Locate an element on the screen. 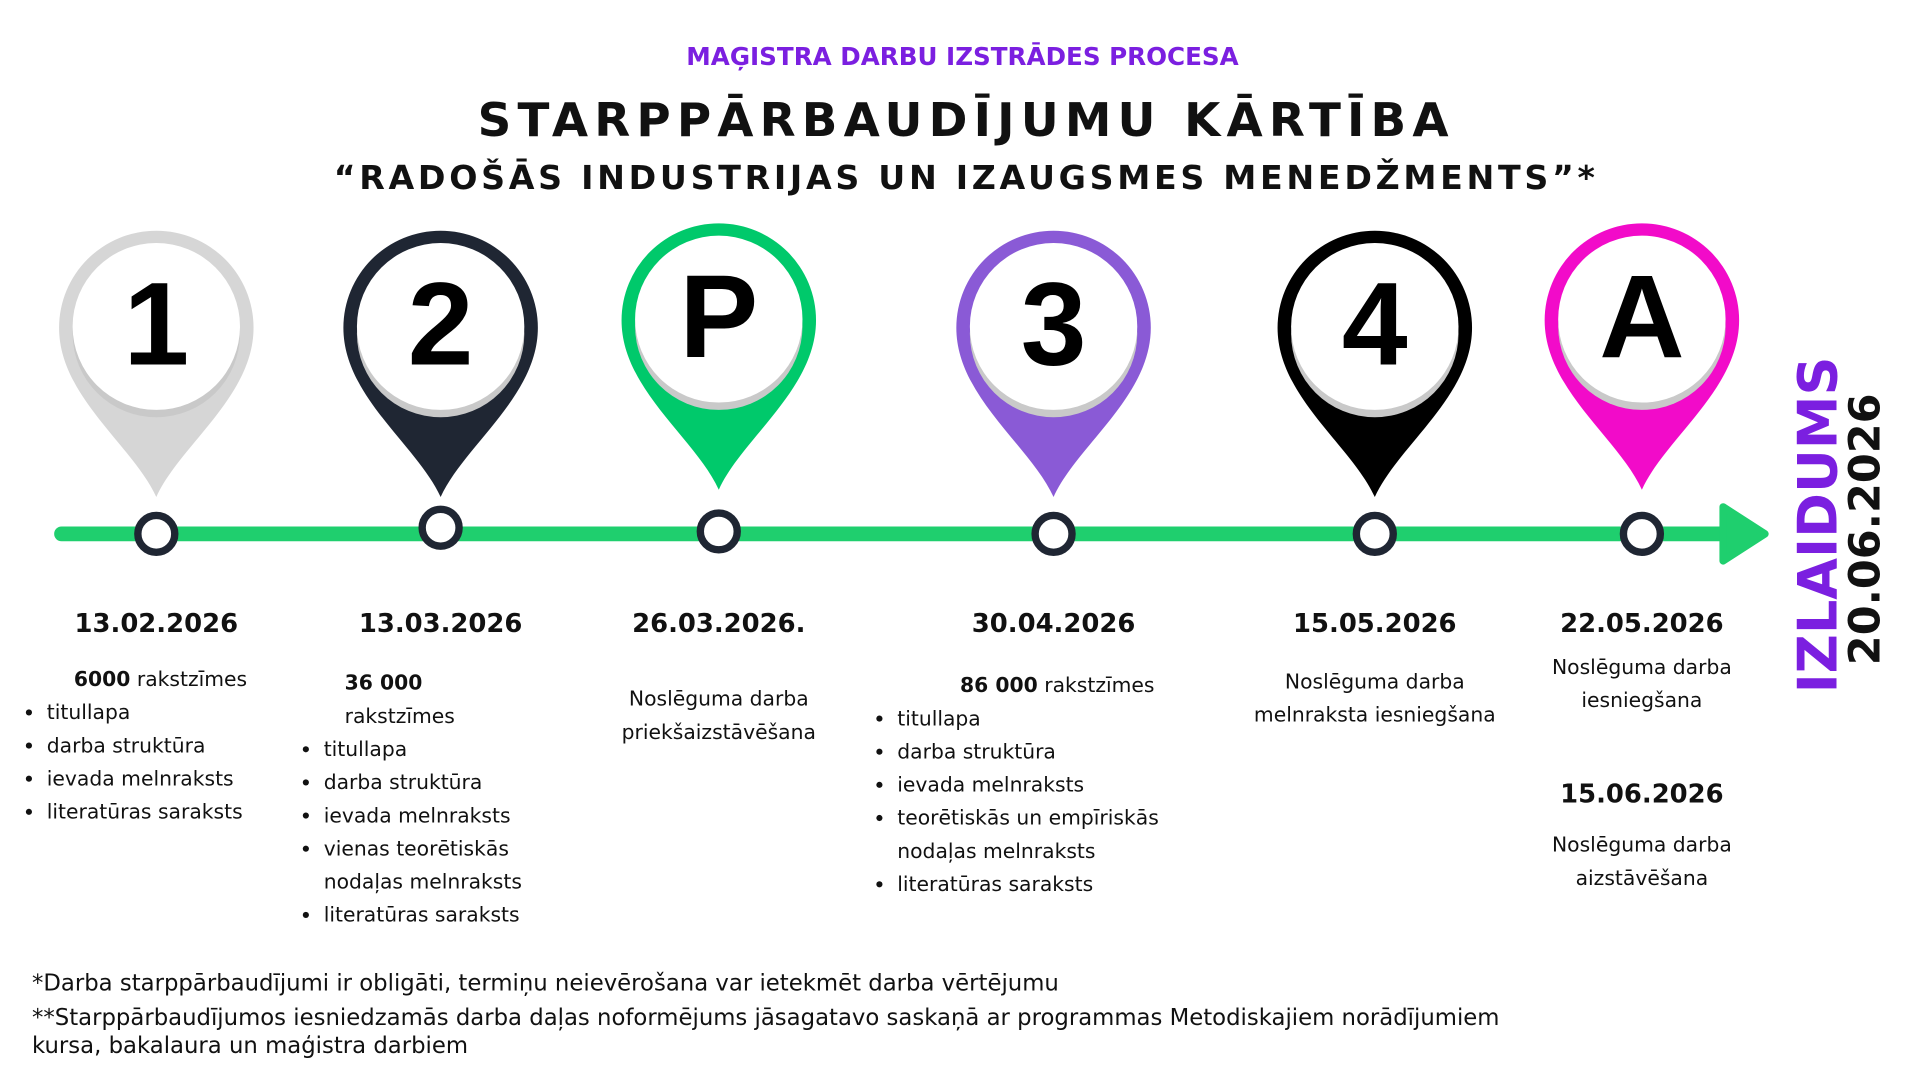 The width and height of the screenshot is (1920, 1080). milestone-date: 22.05.2026 is located at coordinates (1642, 623).